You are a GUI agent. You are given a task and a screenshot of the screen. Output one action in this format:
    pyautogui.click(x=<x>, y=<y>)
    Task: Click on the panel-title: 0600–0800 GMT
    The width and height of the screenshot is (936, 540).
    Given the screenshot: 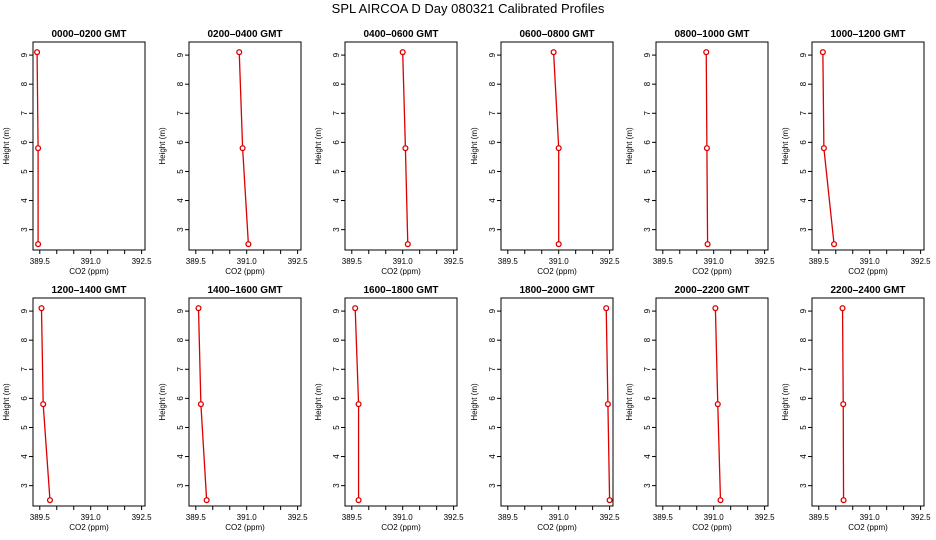 What is the action you would take?
    pyautogui.click(x=556, y=34)
    